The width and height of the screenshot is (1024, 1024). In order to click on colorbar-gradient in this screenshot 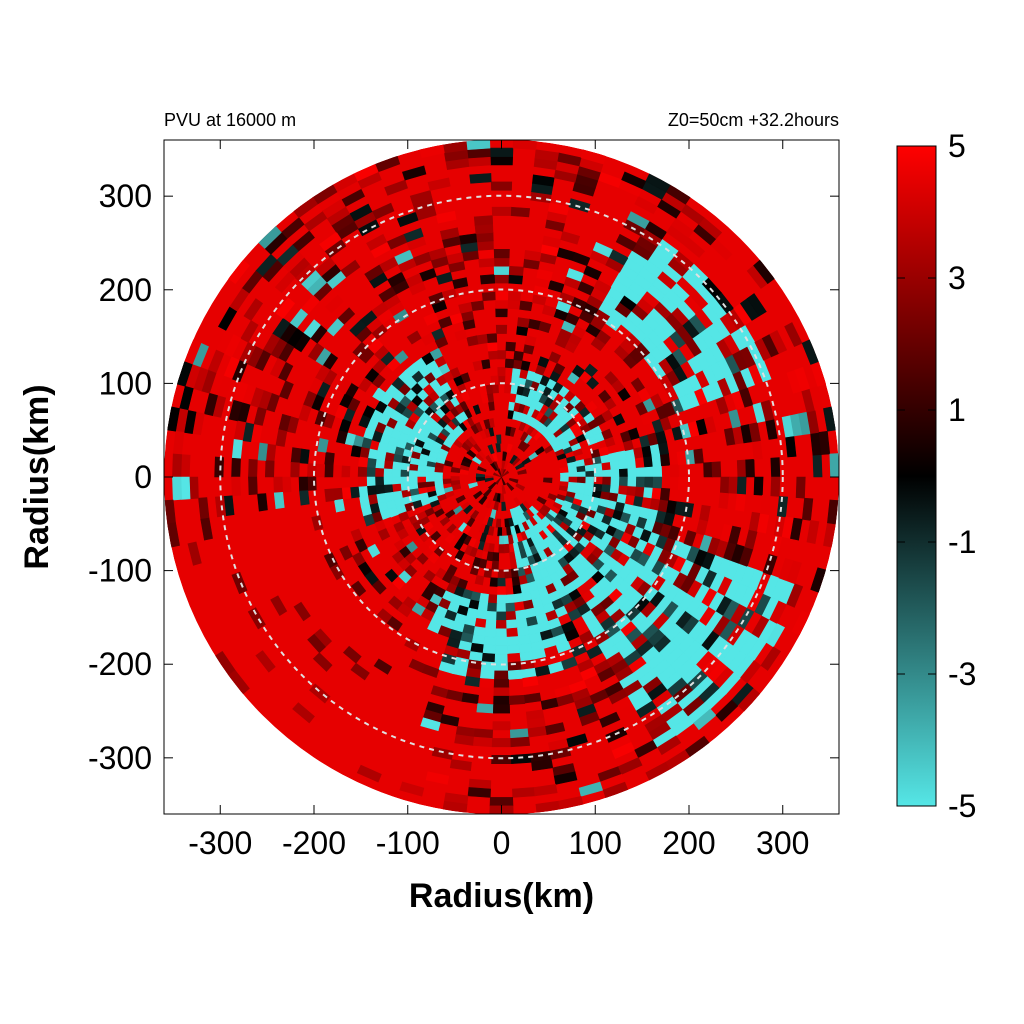, I will do `click(916, 476)`.